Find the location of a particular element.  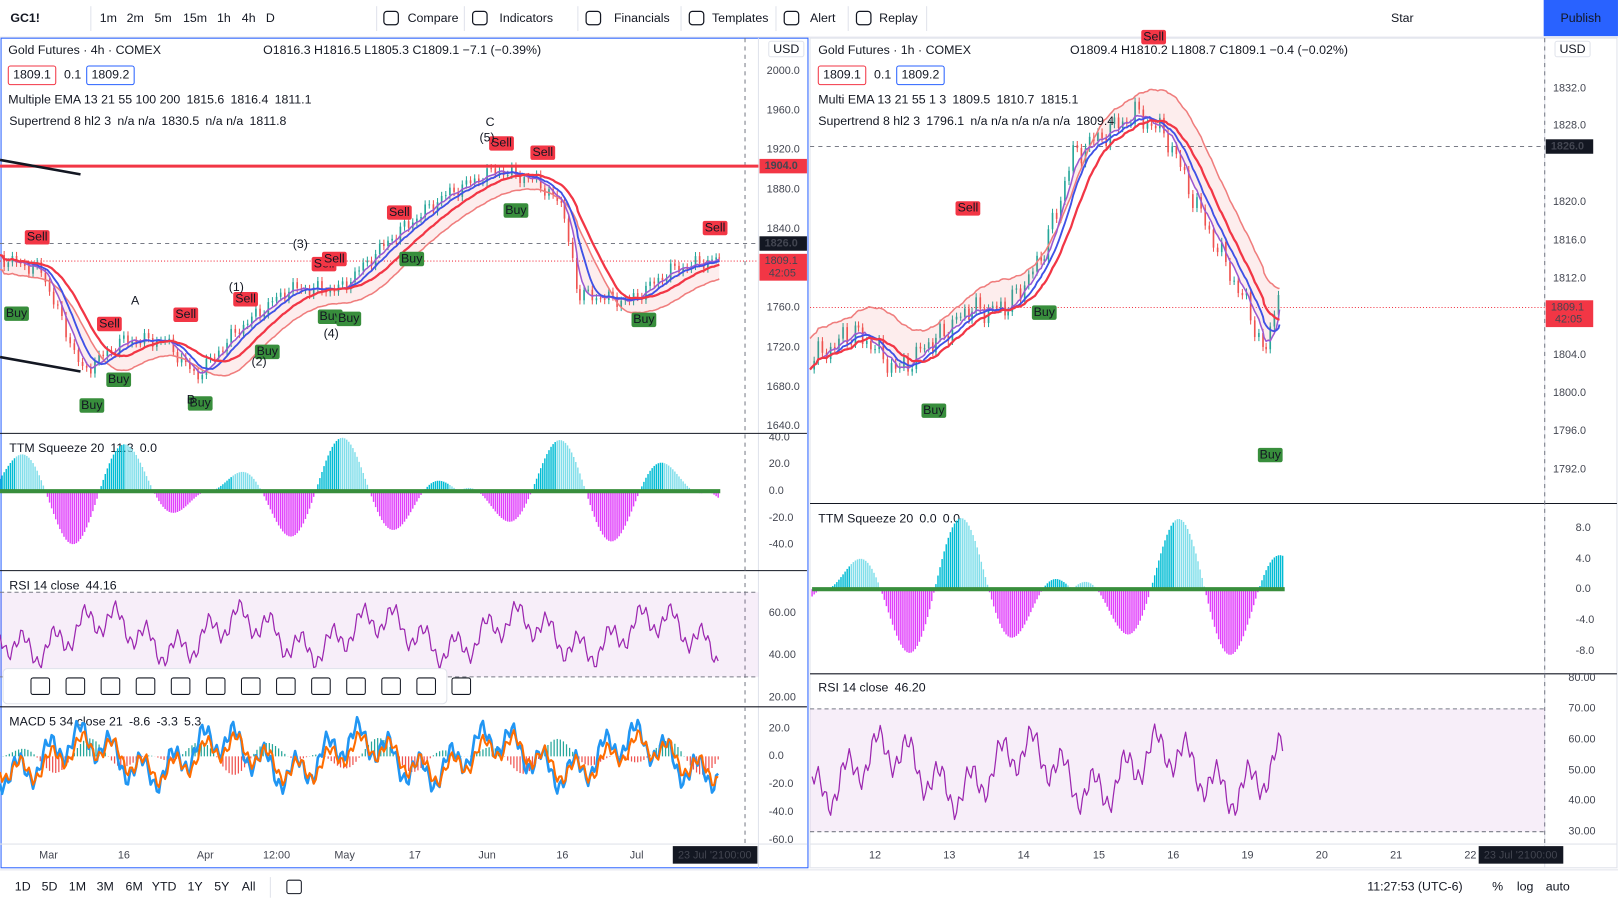

pane-title: RSI 14 close is located at coordinates (853, 688).